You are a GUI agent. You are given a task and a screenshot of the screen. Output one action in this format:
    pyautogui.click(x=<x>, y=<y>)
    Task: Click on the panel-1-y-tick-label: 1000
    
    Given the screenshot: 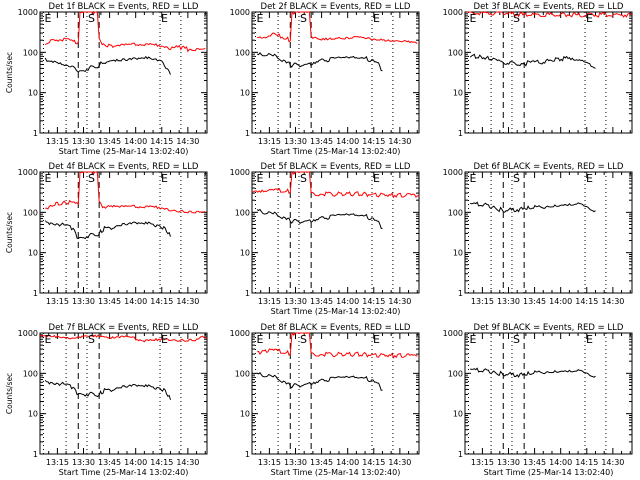 What is the action you would take?
    pyautogui.click(x=28, y=12)
    